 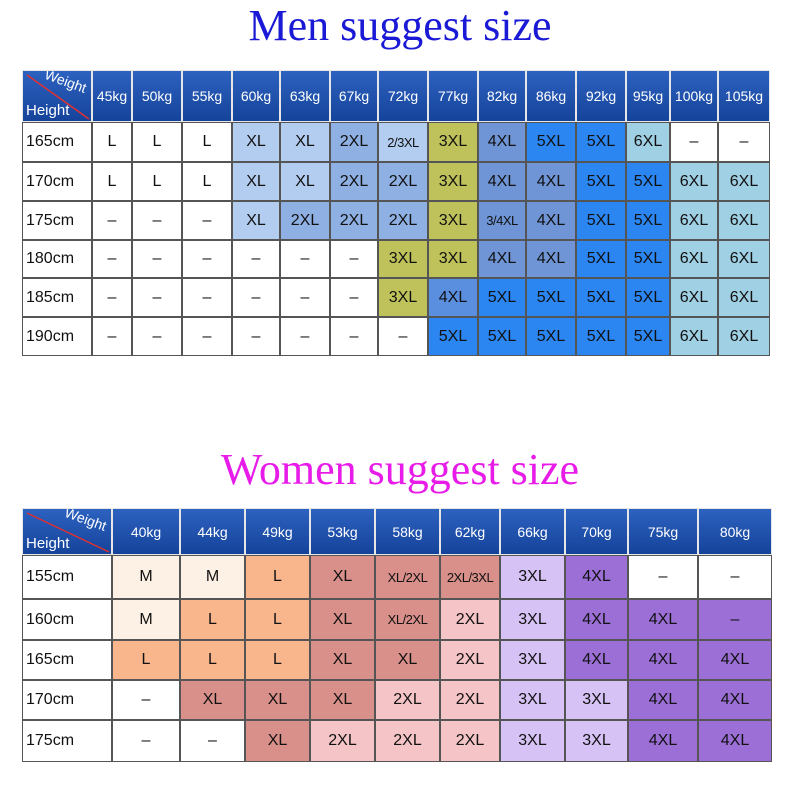 I want to click on women-title: Women suggest size, so click(x=400, y=469).